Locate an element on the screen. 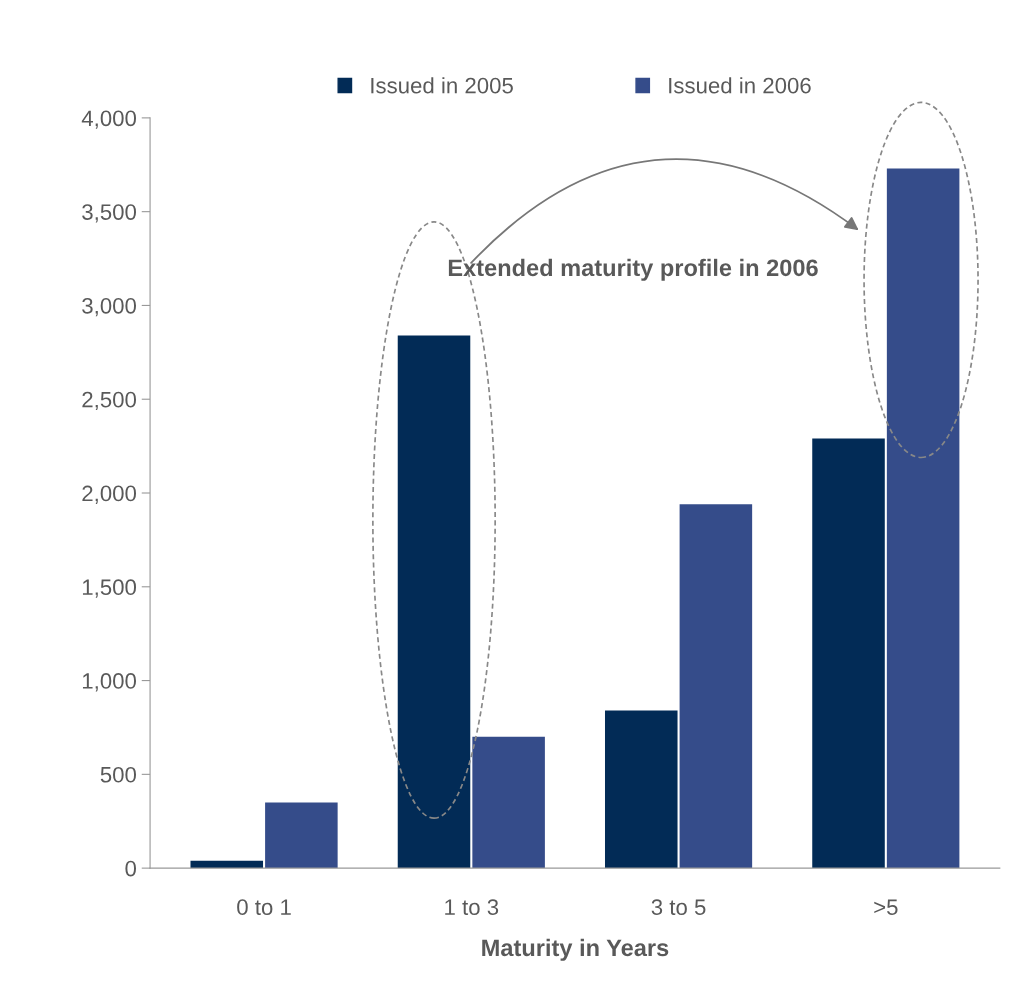 Image resolution: width=1035 pixels, height=999 pixels. x-tick-label: >5 is located at coordinates (886, 907).